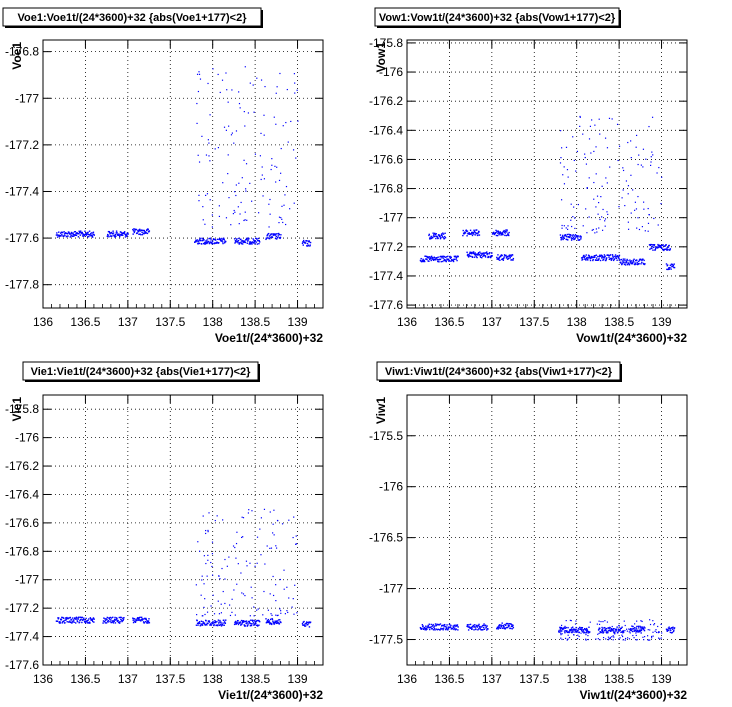  What do you see at coordinates (381, 410) in the screenshot?
I see `y-axis-title: Viw1` at bounding box center [381, 410].